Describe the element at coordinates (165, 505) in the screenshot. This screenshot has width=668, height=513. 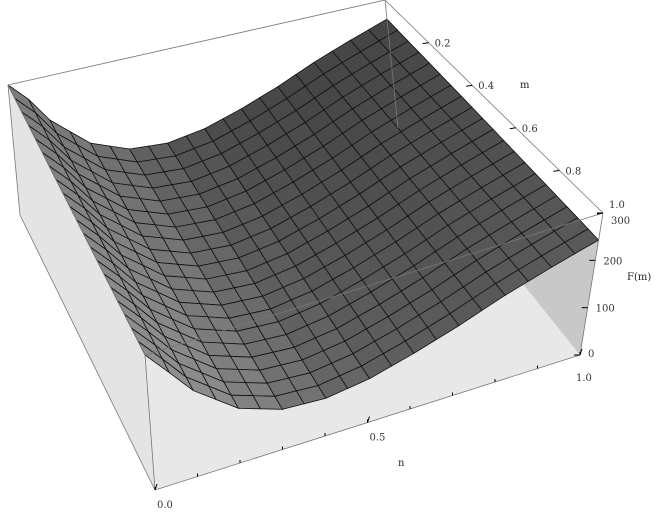
I see `x-tick-label: 0.0` at that location.